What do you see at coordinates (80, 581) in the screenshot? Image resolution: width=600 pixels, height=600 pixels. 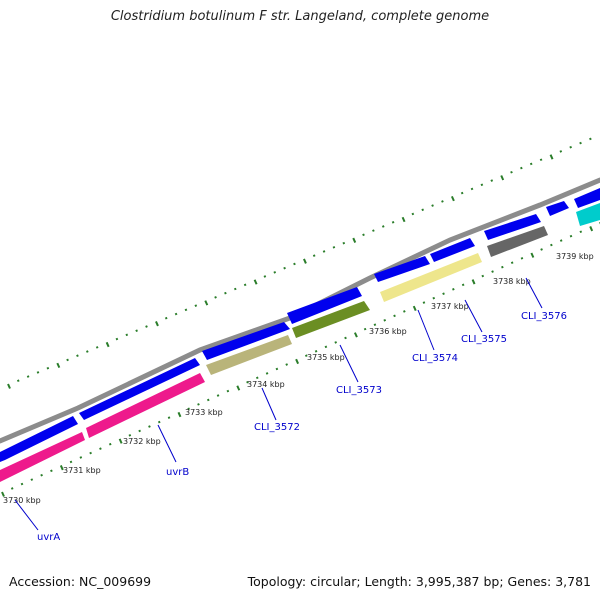 I see `accession-text: Accession: NC_009699` at bounding box center [80, 581].